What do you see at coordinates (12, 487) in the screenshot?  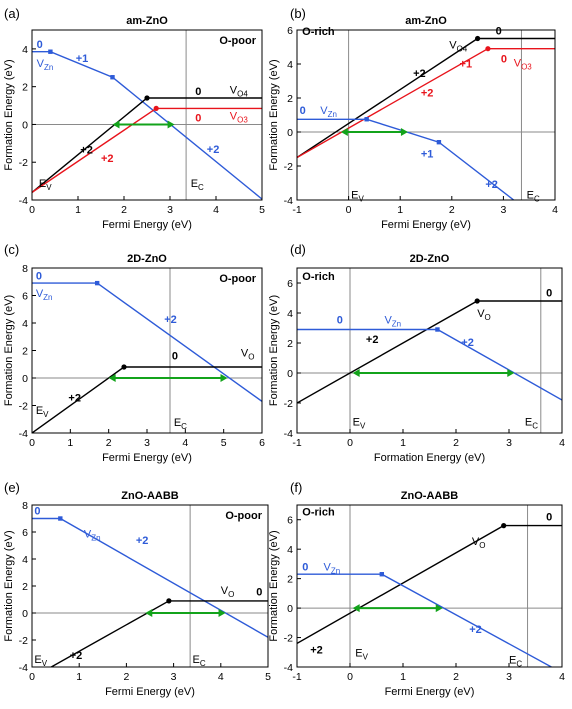 I see `panel-label: (e)` at bounding box center [12, 487].